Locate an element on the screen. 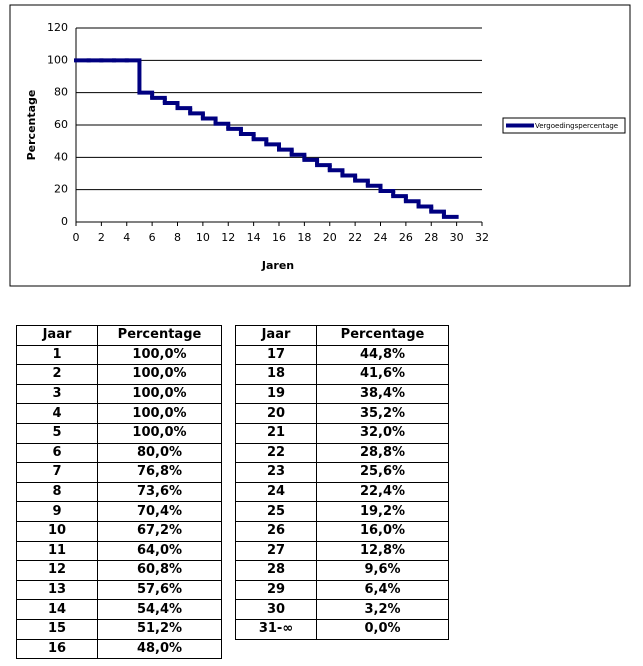 The image size is (643, 666). table-row: 4 100,0% is located at coordinates (119, 413).